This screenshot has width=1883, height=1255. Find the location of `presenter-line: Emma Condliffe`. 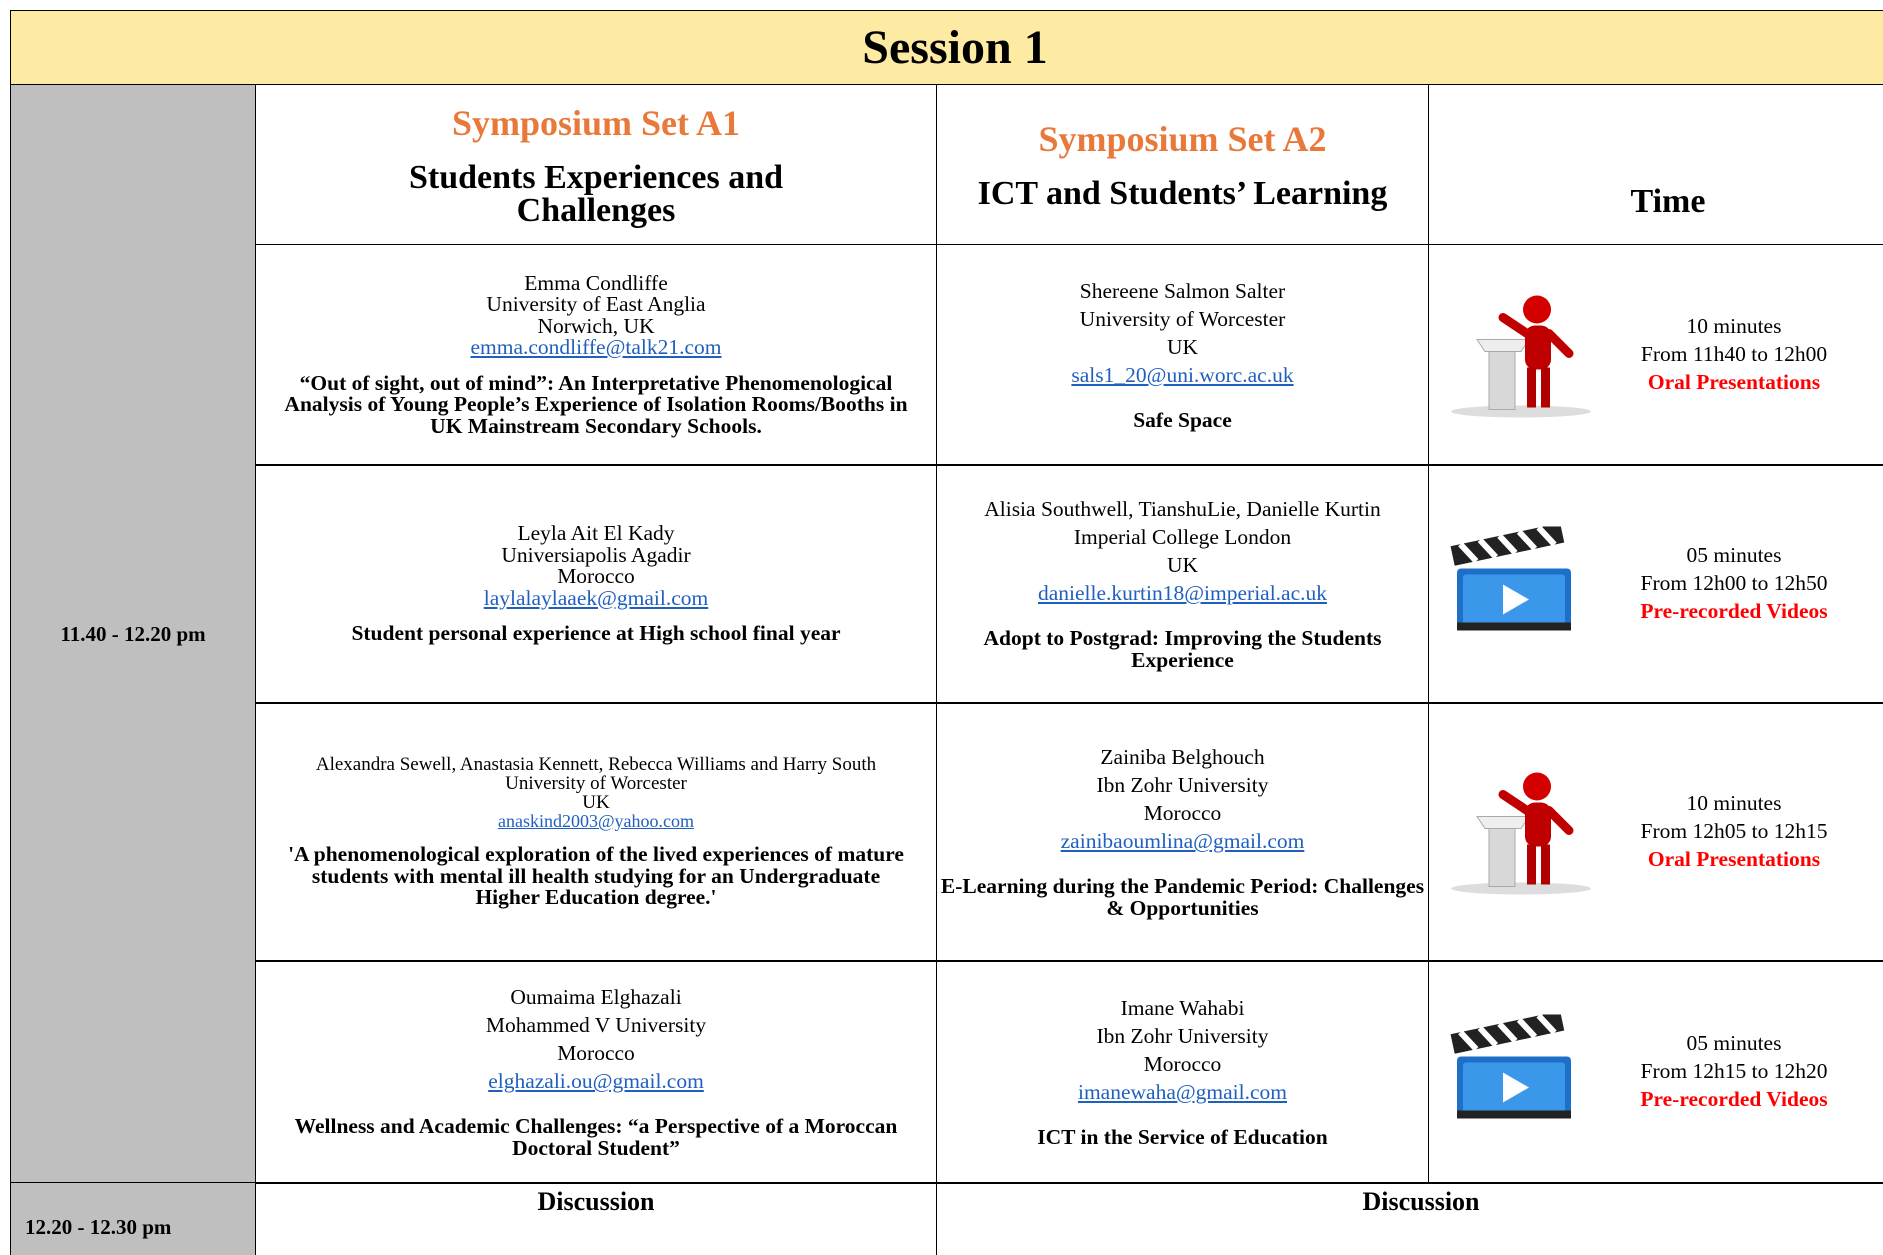

presenter-line: Emma Condliffe is located at coordinates (596, 282).